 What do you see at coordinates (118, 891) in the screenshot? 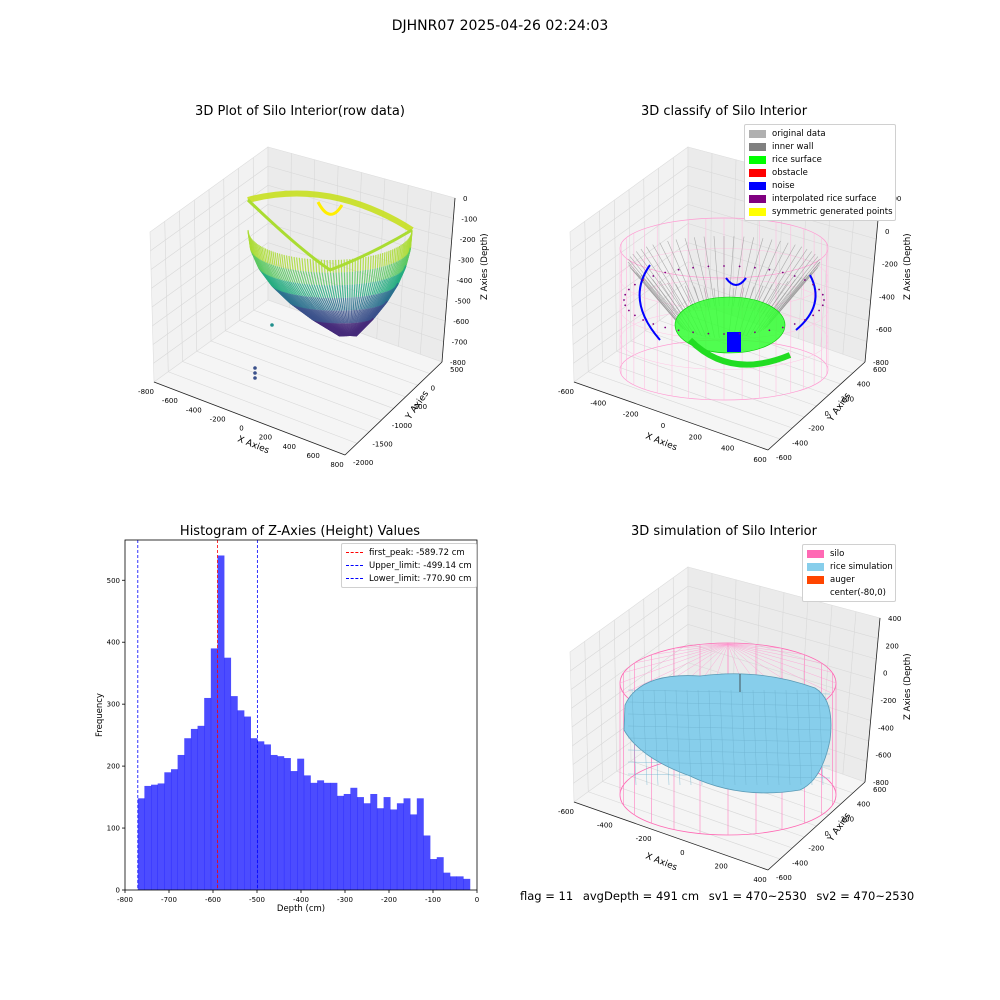
I see `y-tick-label: 0` at bounding box center [118, 891].